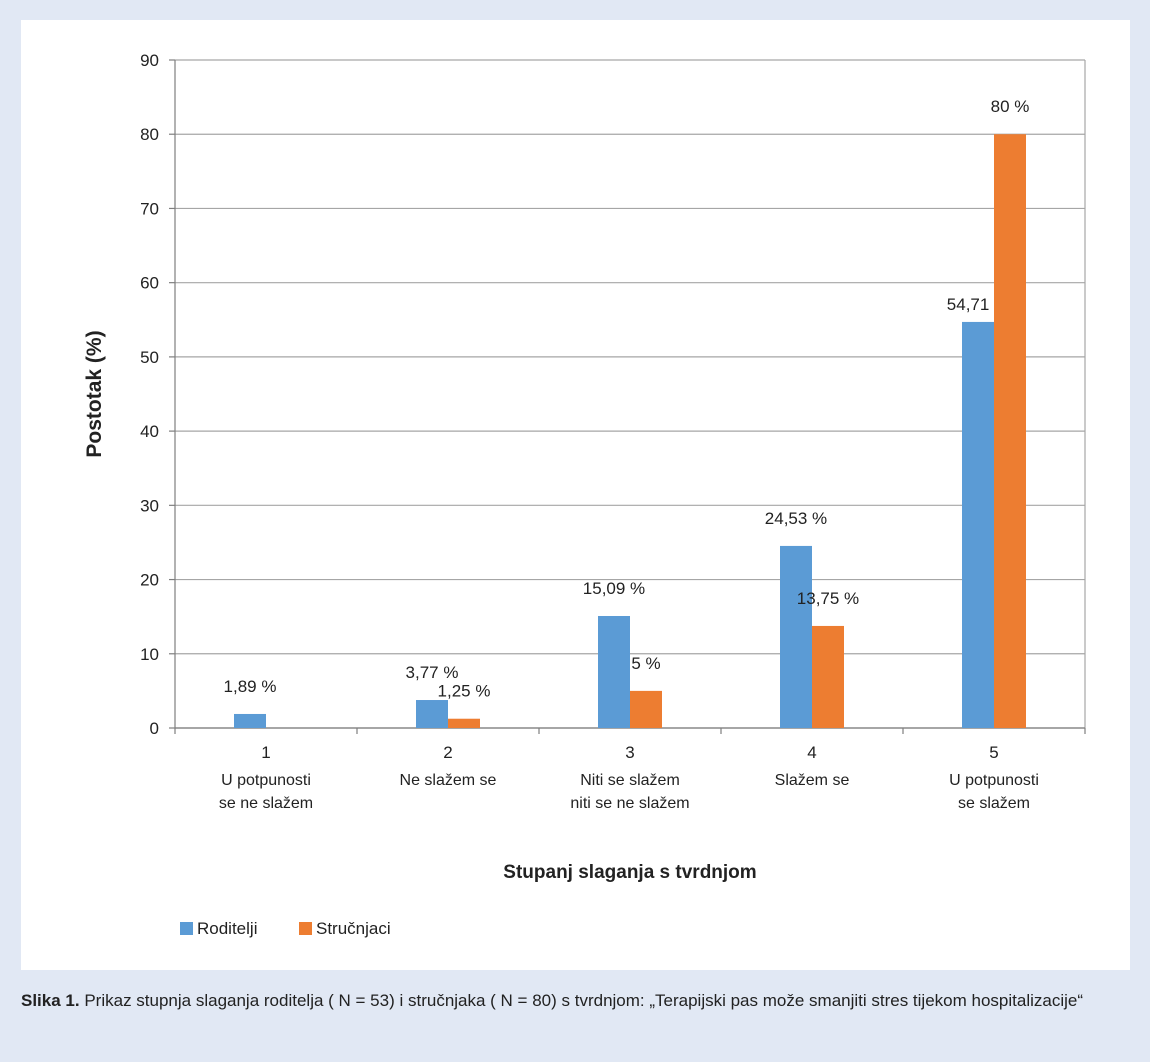 The image size is (1150, 1062). What do you see at coordinates (448, 780) in the screenshot?
I see `x-category-label: Ne slažem se` at bounding box center [448, 780].